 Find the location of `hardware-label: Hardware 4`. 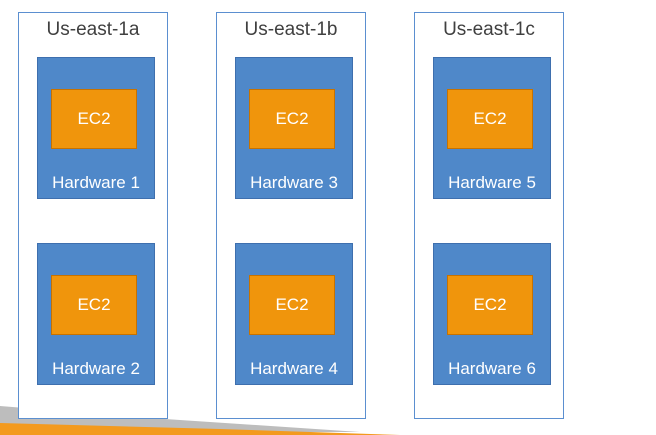

hardware-label: Hardware 4 is located at coordinates (294, 368).